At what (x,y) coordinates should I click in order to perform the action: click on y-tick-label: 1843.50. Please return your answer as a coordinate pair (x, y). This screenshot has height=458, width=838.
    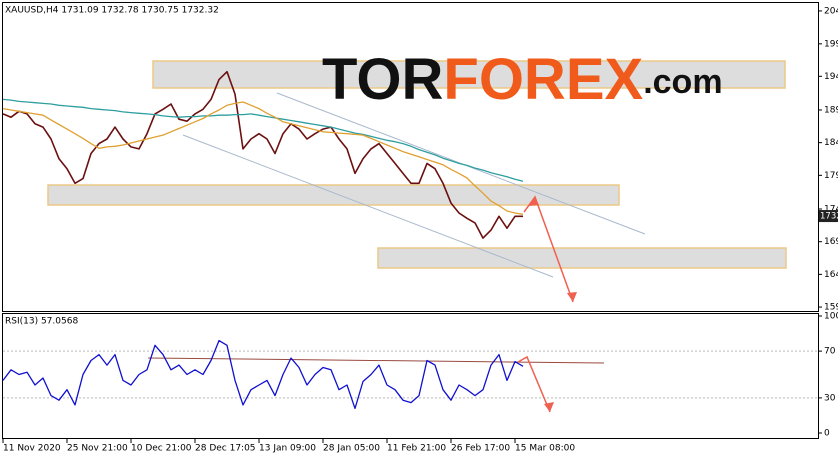
    Looking at the image, I should click on (831, 143).